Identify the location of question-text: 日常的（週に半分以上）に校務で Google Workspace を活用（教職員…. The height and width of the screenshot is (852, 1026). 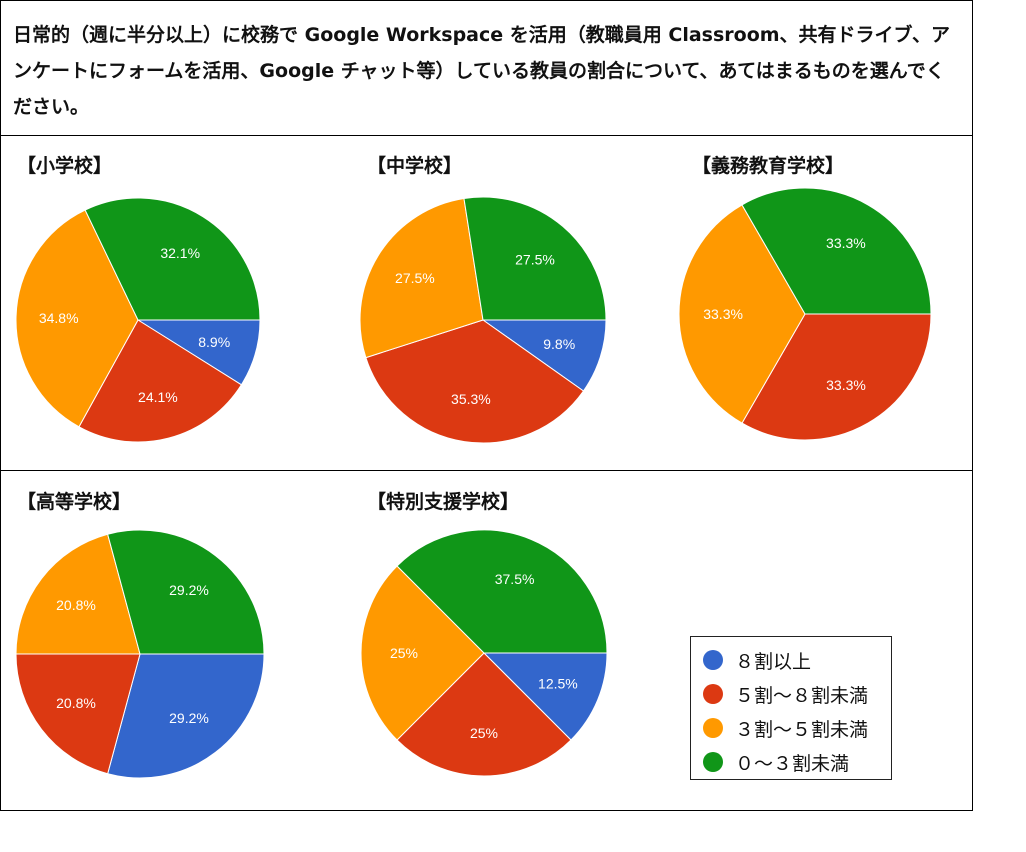
(486, 68).